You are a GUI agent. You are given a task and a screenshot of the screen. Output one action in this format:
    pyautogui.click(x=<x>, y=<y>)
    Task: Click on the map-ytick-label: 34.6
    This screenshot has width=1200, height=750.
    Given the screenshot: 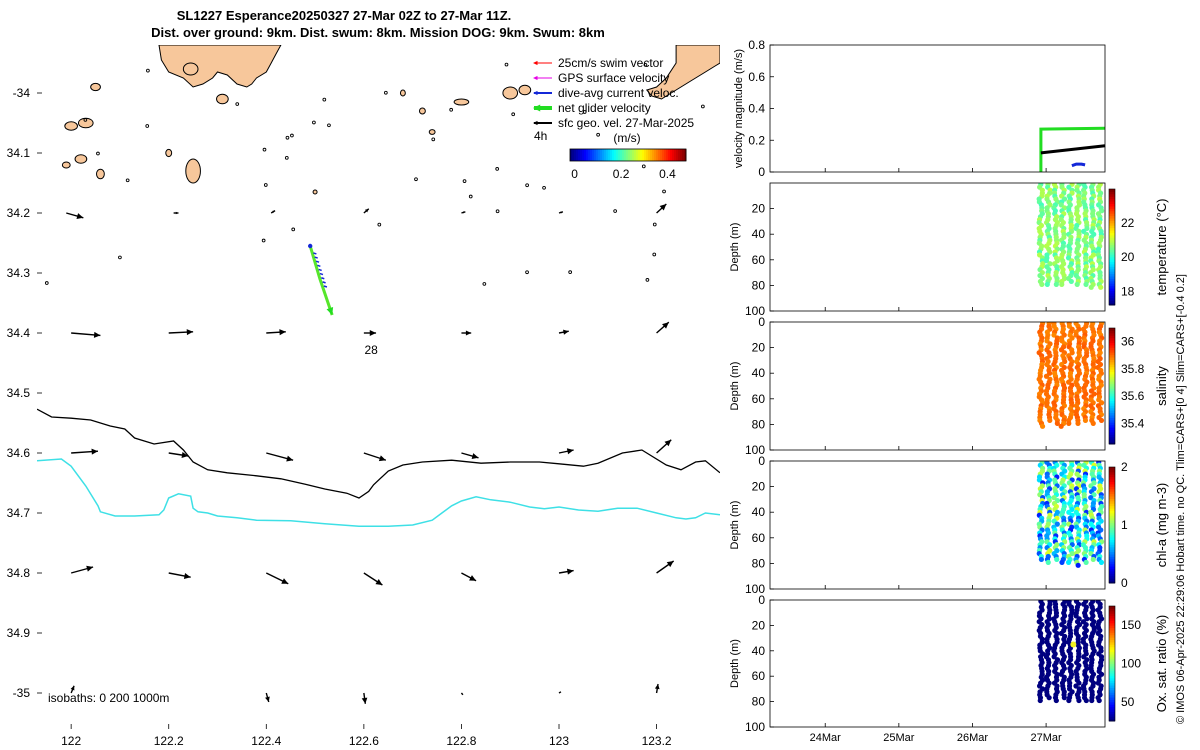 What is the action you would take?
    pyautogui.click(x=19, y=453)
    